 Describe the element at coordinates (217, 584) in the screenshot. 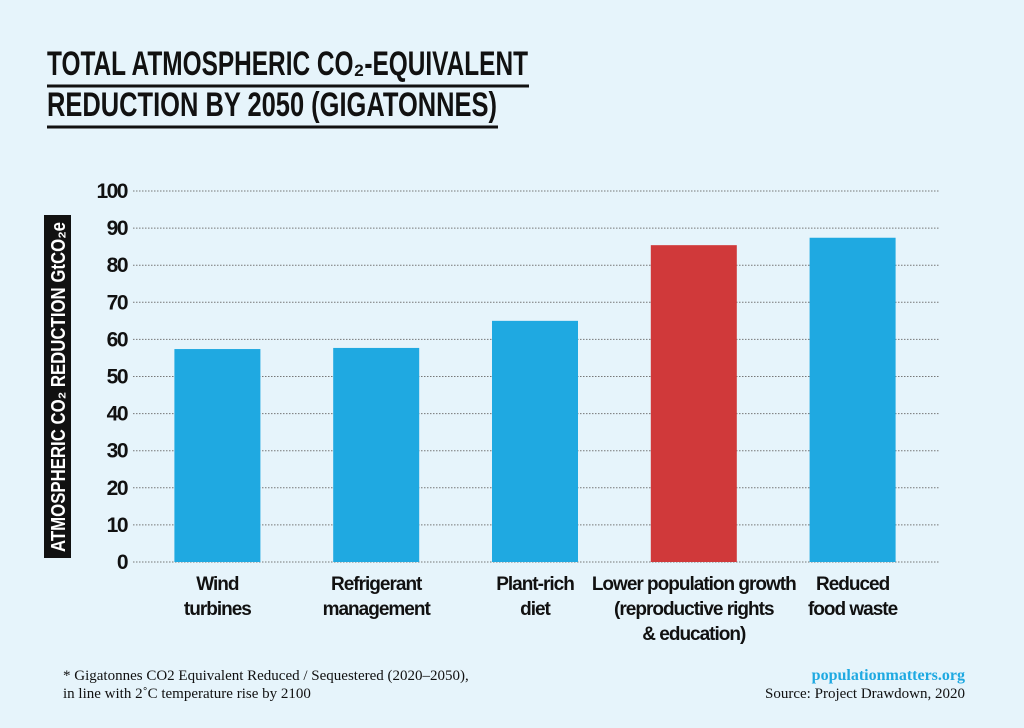

I see `x-tick-label: Wind` at that location.